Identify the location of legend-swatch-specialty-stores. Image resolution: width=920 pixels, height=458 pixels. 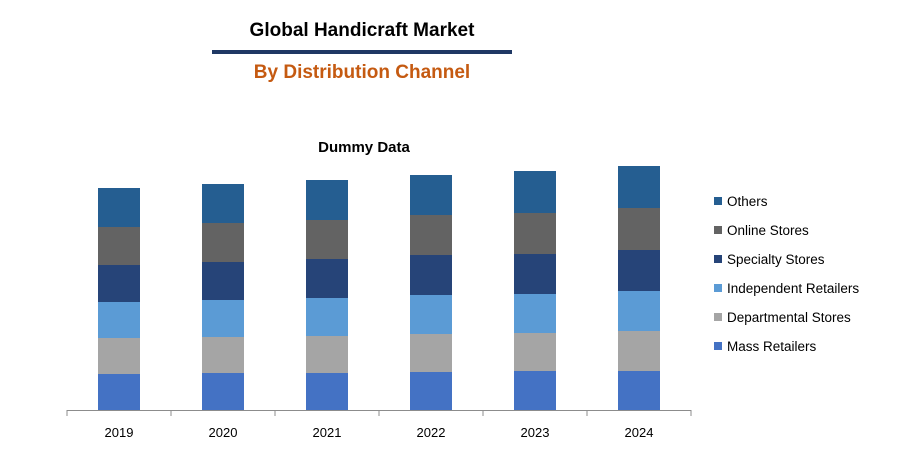
(718, 259).